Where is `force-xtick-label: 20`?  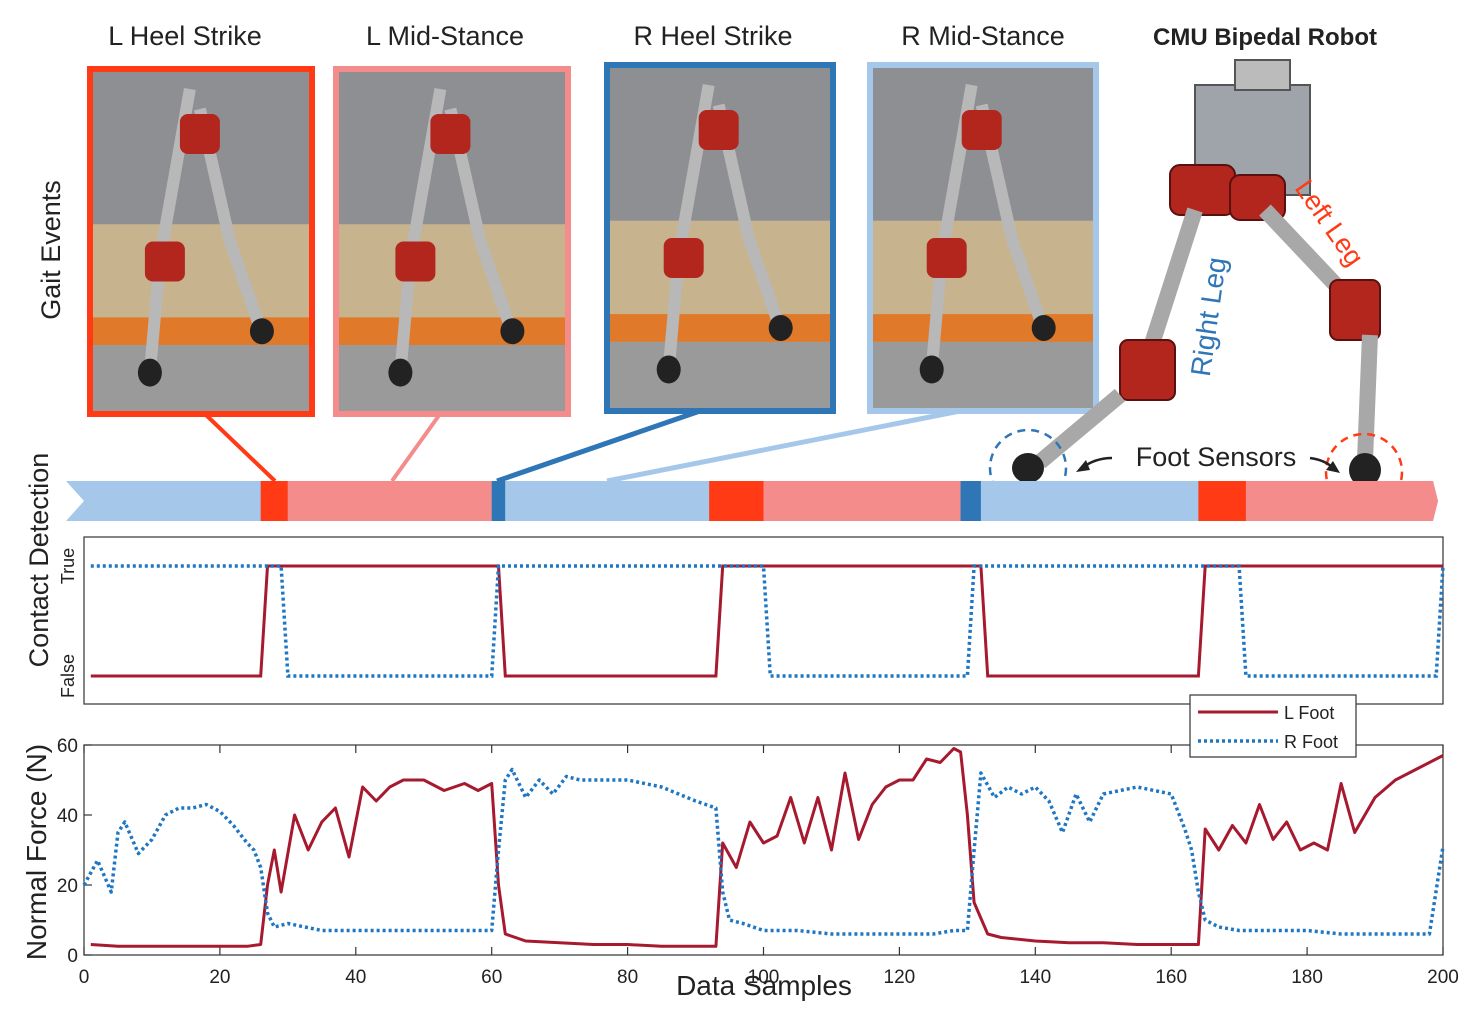
force-xtick-label: 20 is located at coordinates (219, 977).